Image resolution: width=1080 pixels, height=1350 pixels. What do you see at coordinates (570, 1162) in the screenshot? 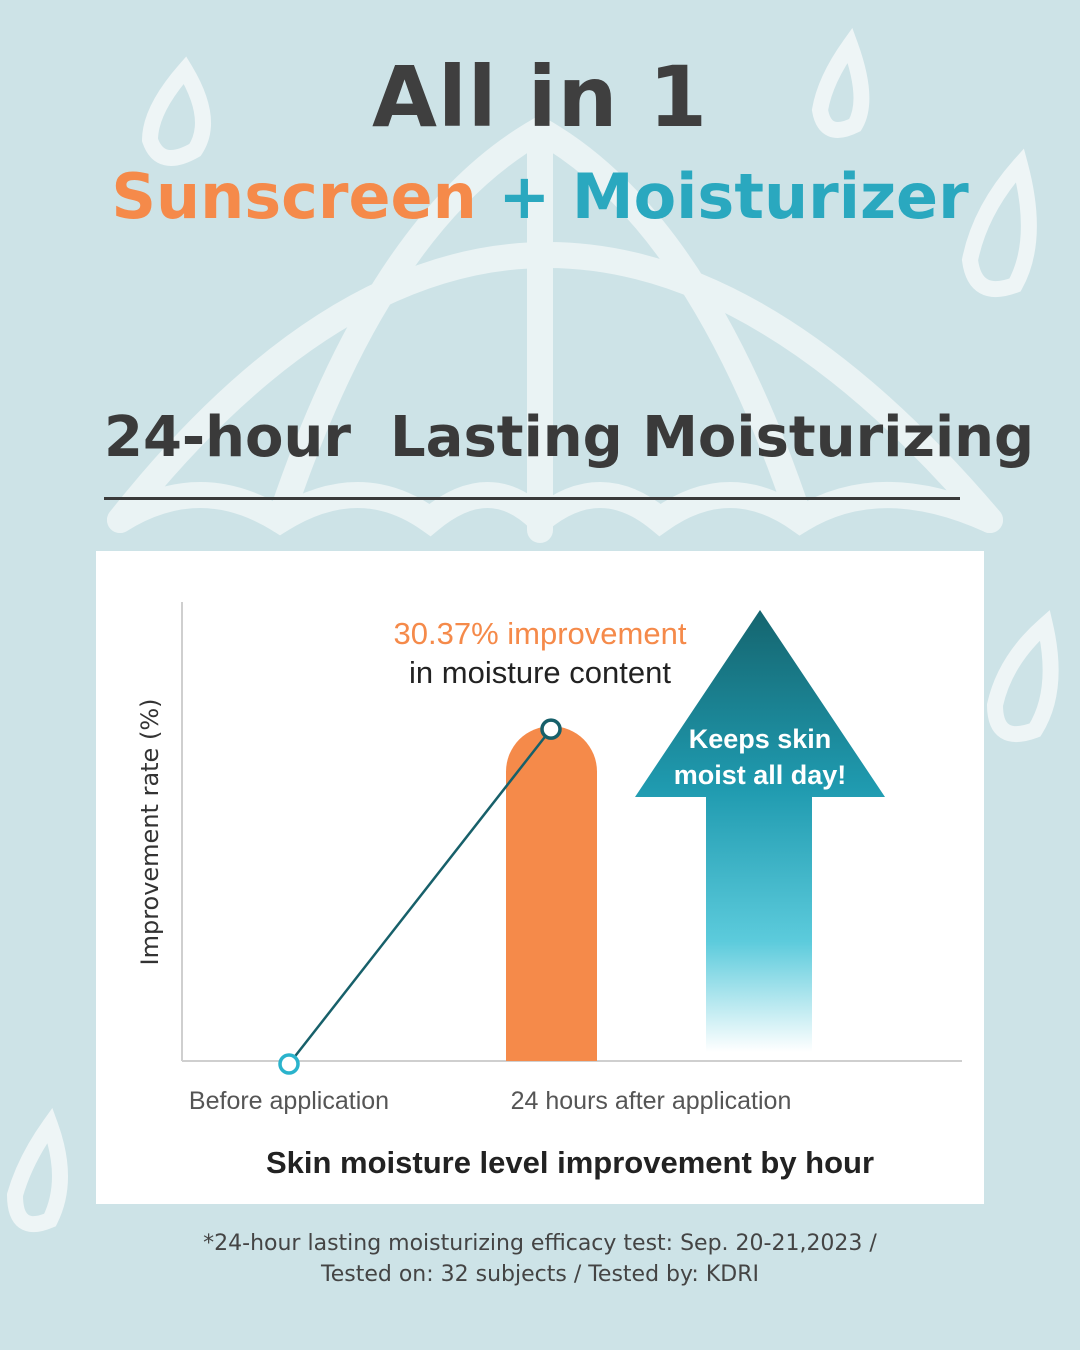
I see `chart-title: Skin moisture level improvement by hour` at bounding box center [570, 1162].